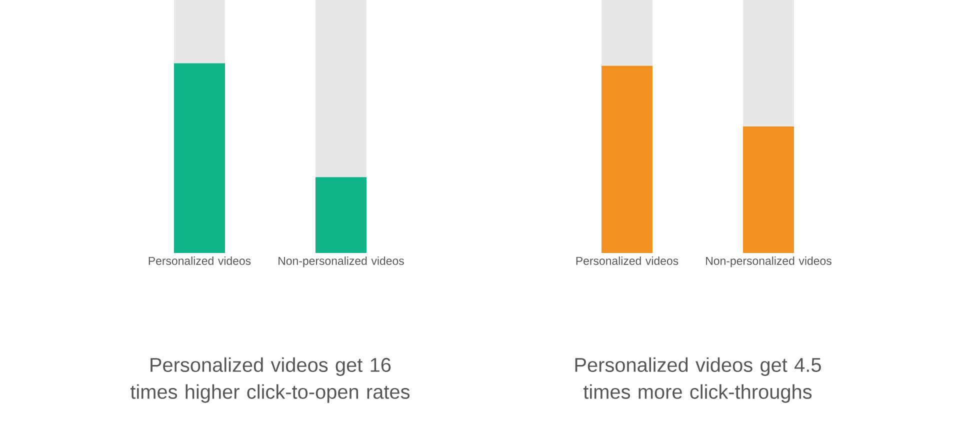 Image resolution: width=958 pixels, height=422 pixels. Describe the element at coordinates (698, 380) in the screenshot. I see `text: Personalized videos get 4.5 times more click-throughs` at that location.